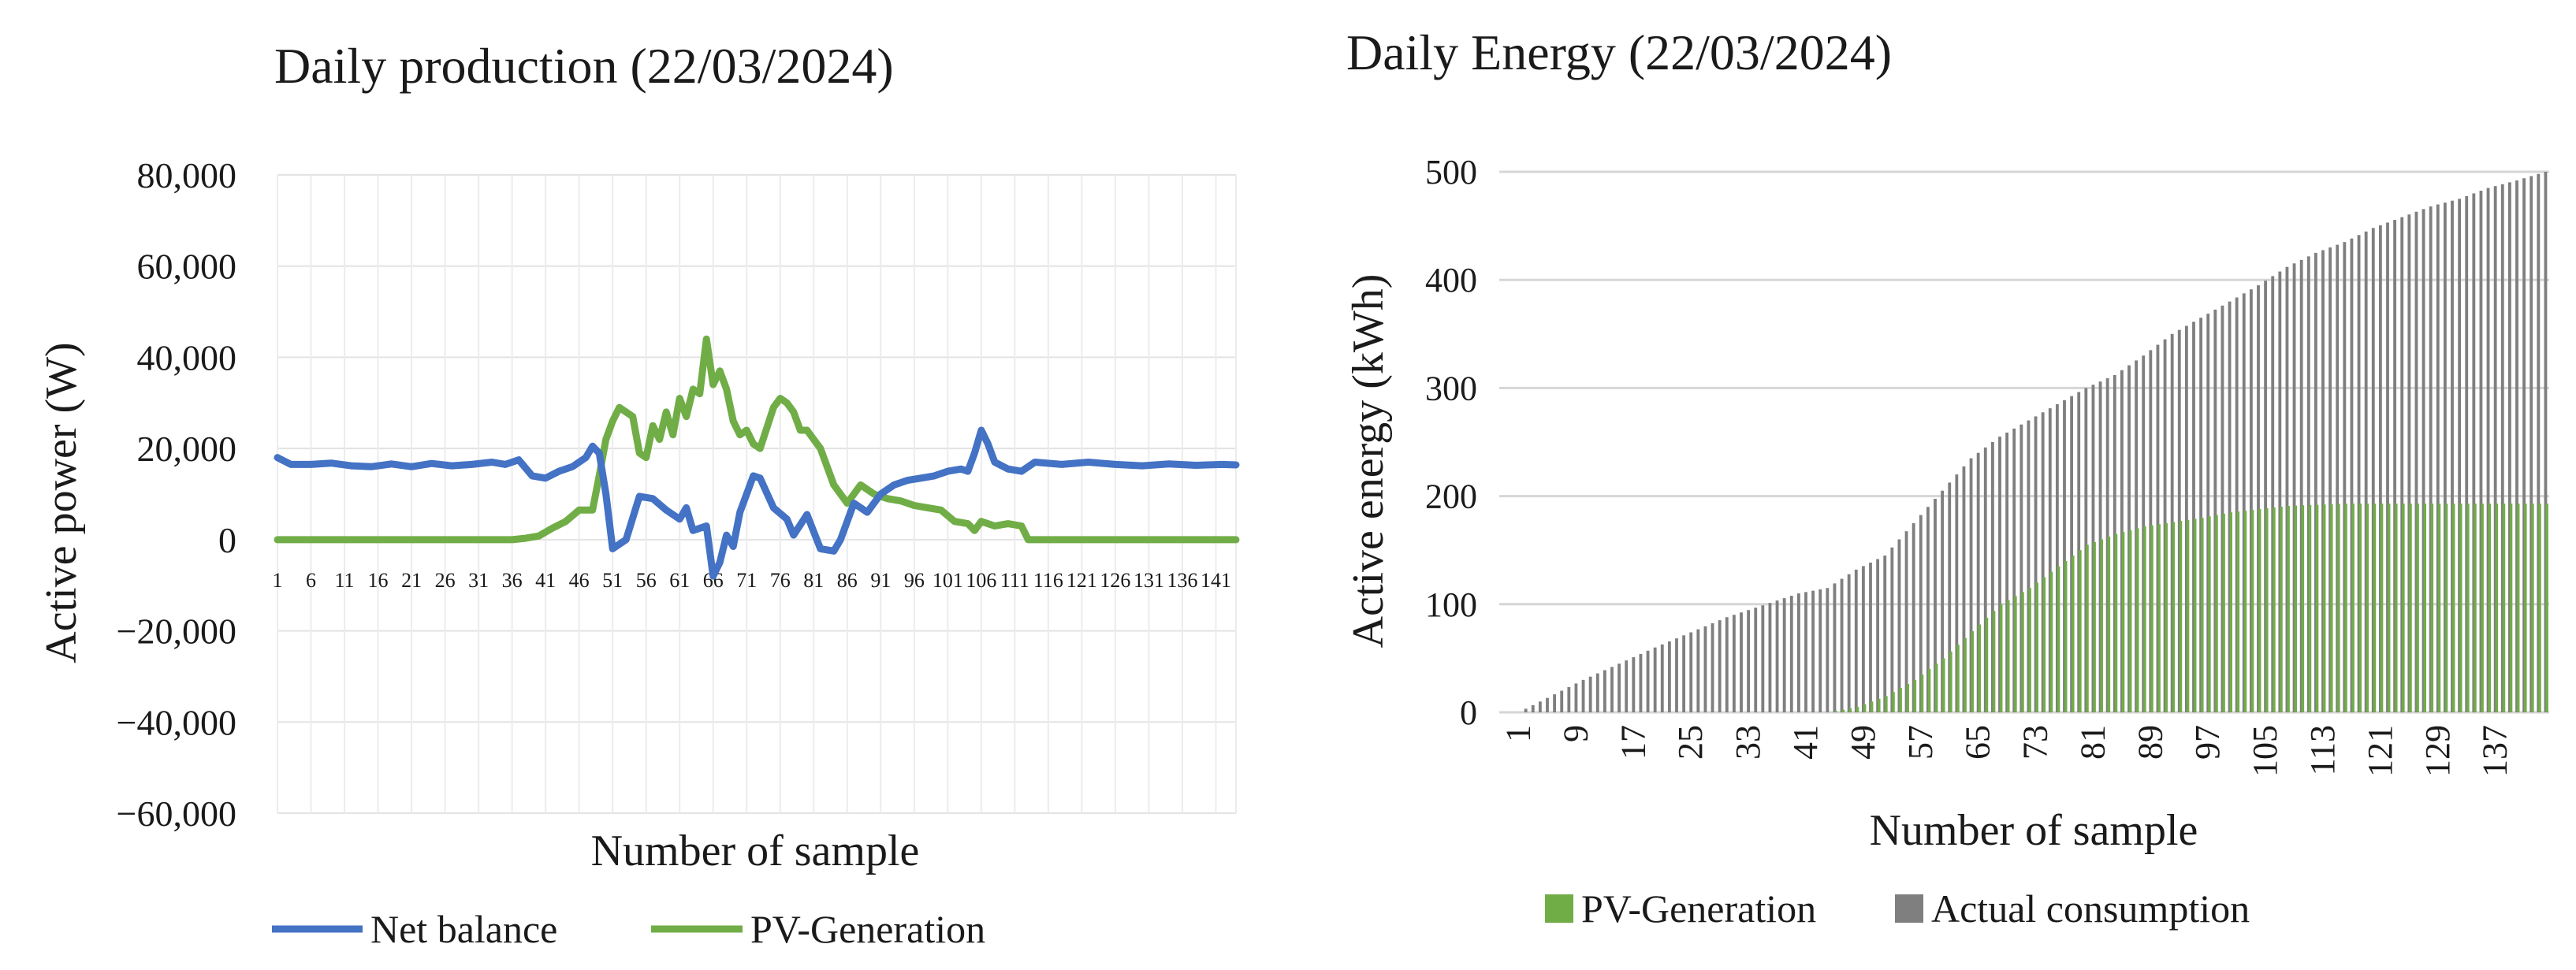  What do you see at coordinates (780, 580) in the screenshot?
I see `x-tick-label: 76` at bounding box center [780, 580].